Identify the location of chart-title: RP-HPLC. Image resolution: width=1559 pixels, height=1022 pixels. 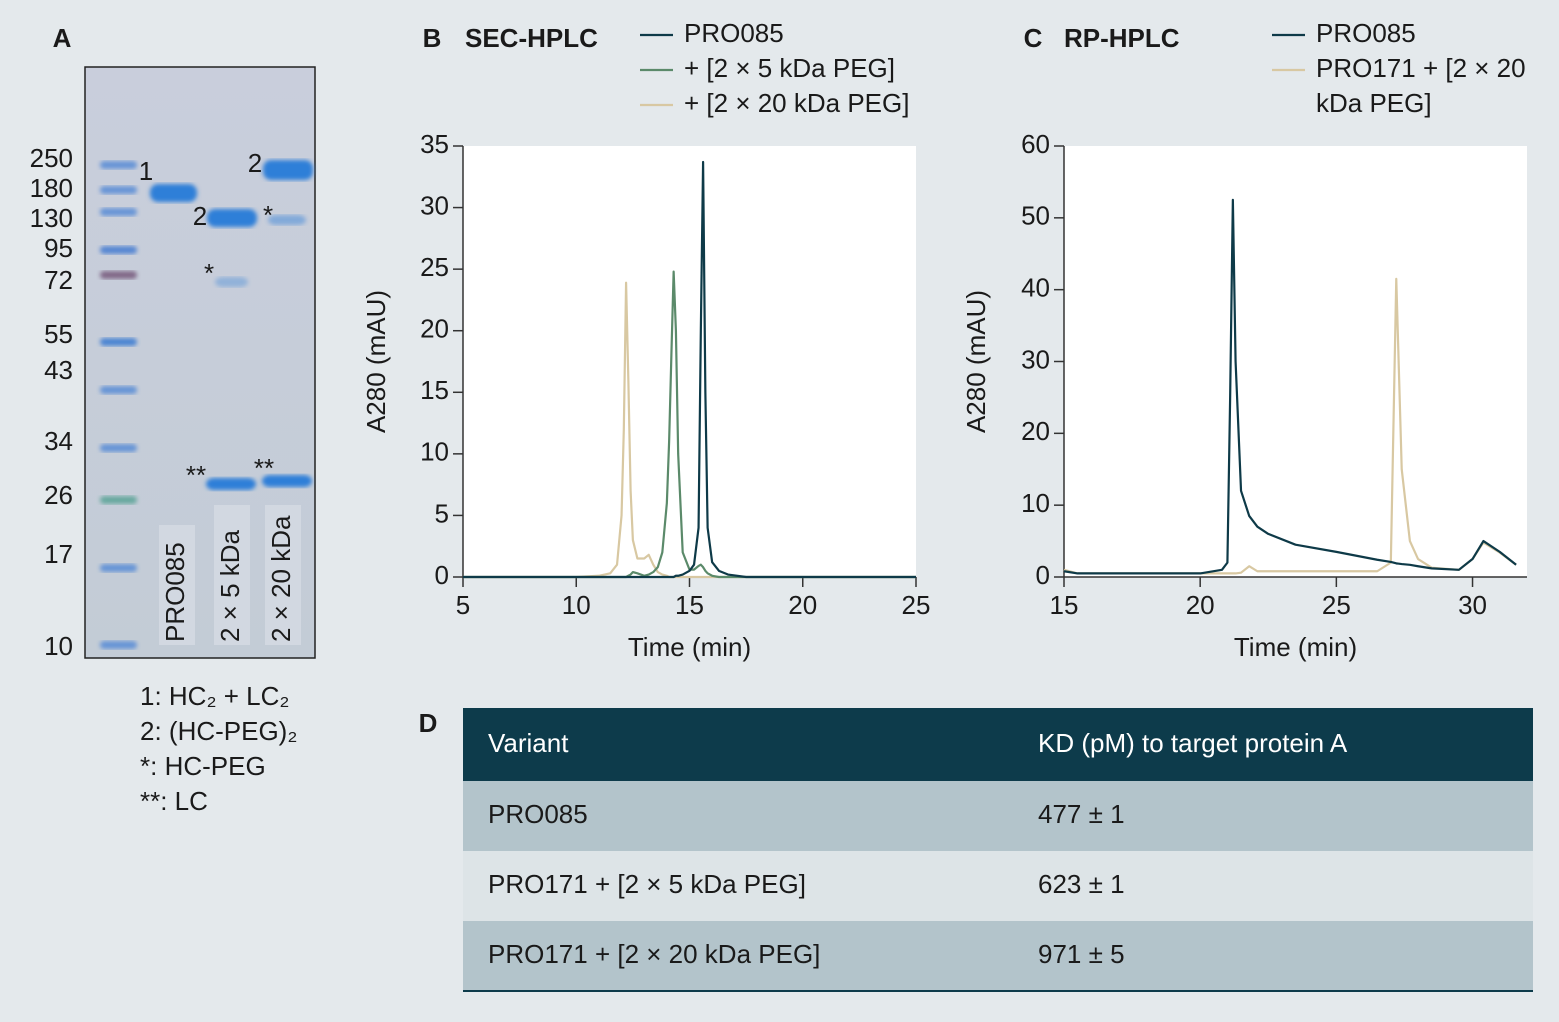
(1122, 38).